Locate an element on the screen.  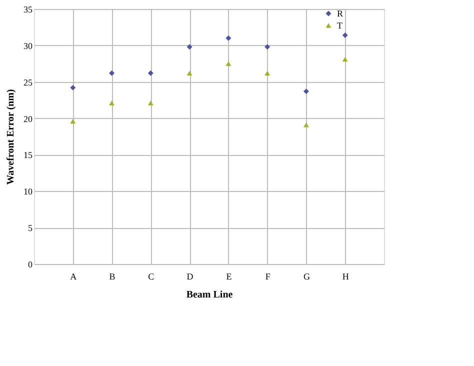
y-tick-label: 30 is located at coordinates (28, 45).